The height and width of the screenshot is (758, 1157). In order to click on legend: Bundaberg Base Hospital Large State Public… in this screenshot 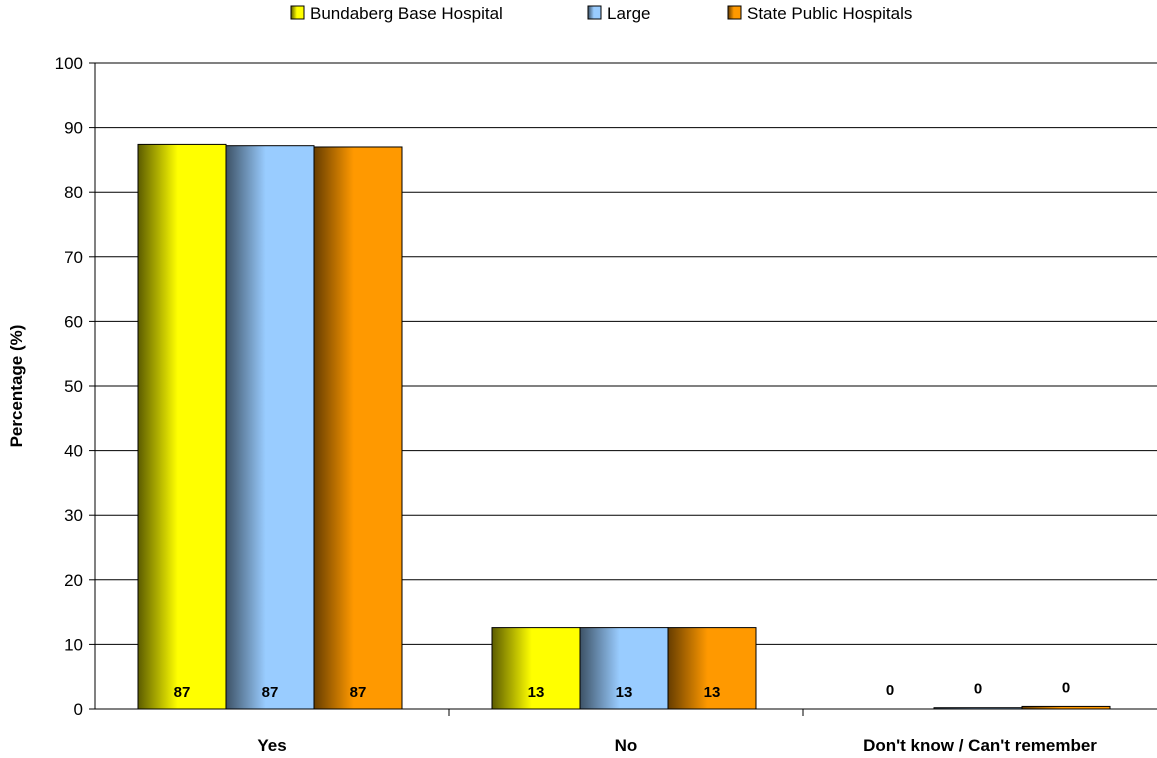, I will do `click(601, 13)`.